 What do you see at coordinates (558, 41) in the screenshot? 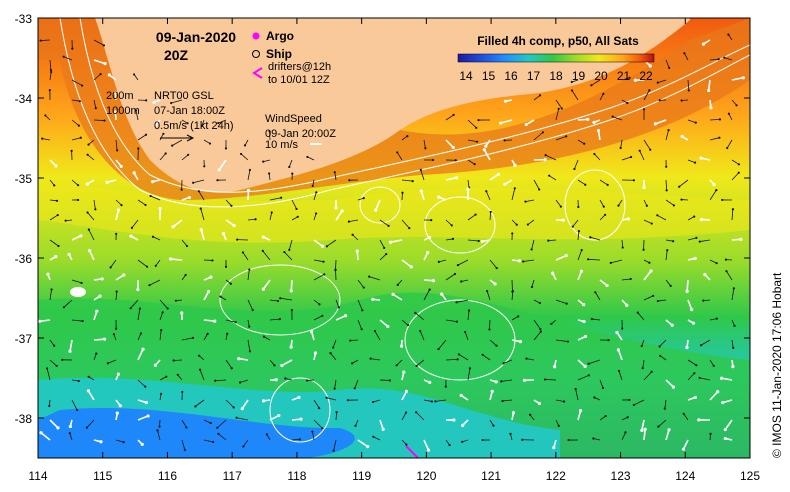
I see `colorbar-title: Filled 4h comp, p50, All Sats` at bounding box center [558, 41].